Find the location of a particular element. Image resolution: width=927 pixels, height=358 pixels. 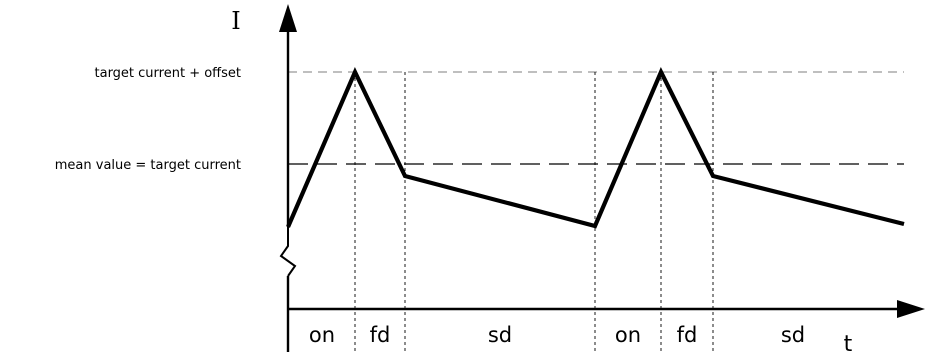

y-axis is located at coordinates (288, 178).